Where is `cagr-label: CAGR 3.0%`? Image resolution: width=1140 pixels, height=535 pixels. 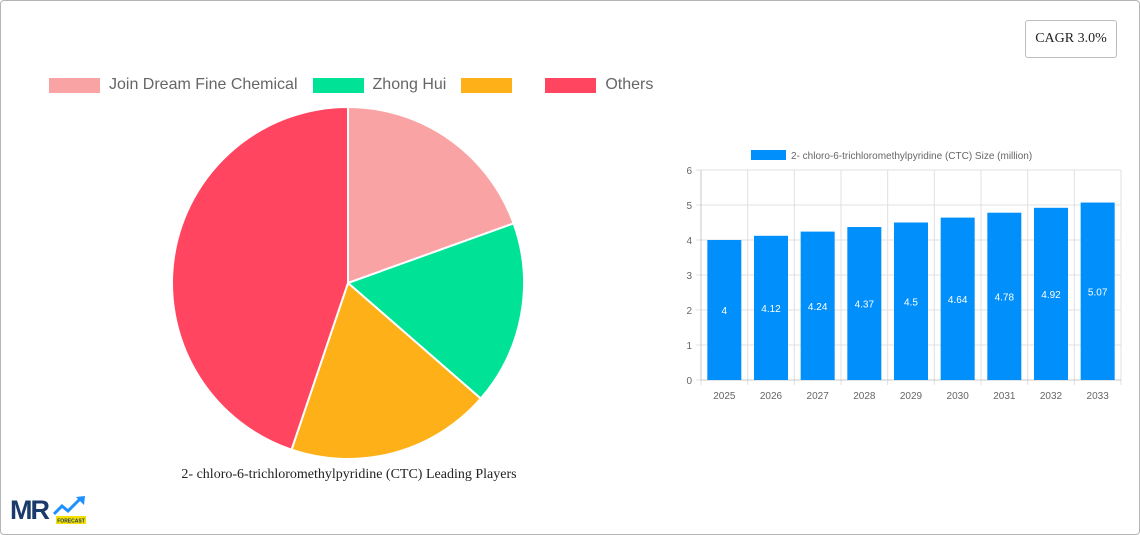
cagr-label: CAGR 3.0% is located at coordinates (1071, 38).